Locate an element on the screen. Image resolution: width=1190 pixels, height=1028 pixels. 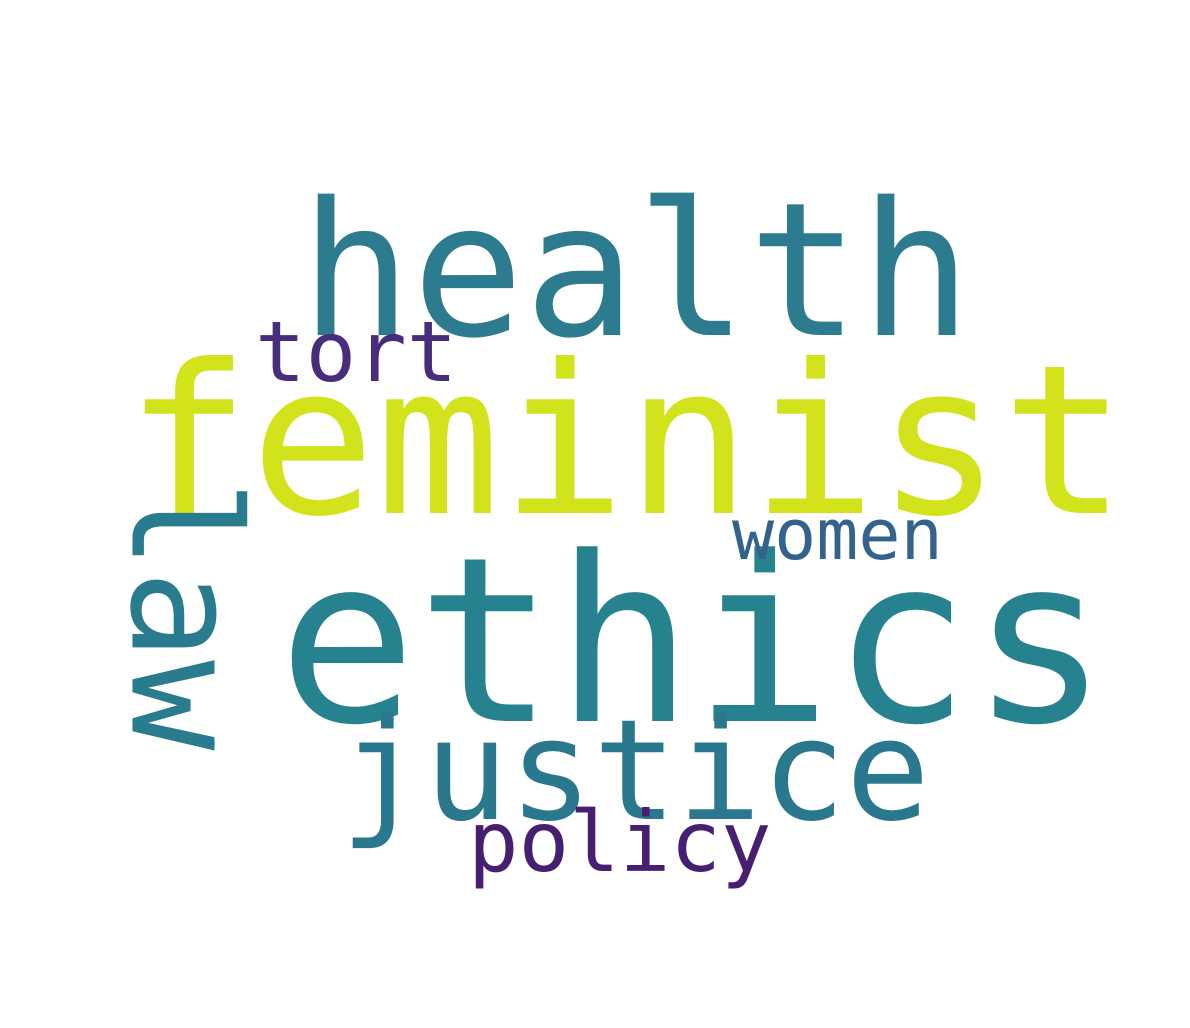
word-health: health is located at coordinates (636, 270).